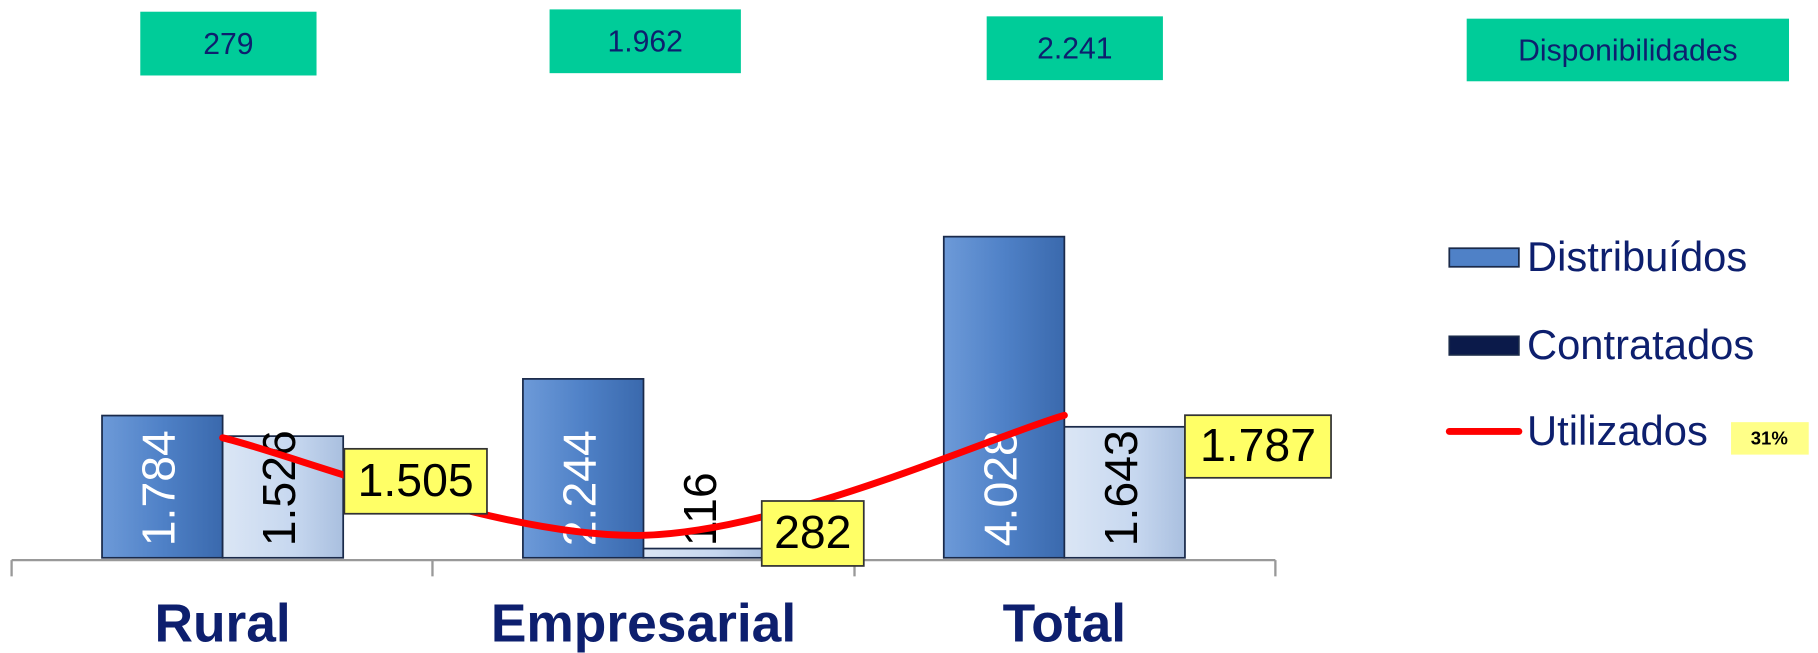  I want to click on line, so click(643, 475).